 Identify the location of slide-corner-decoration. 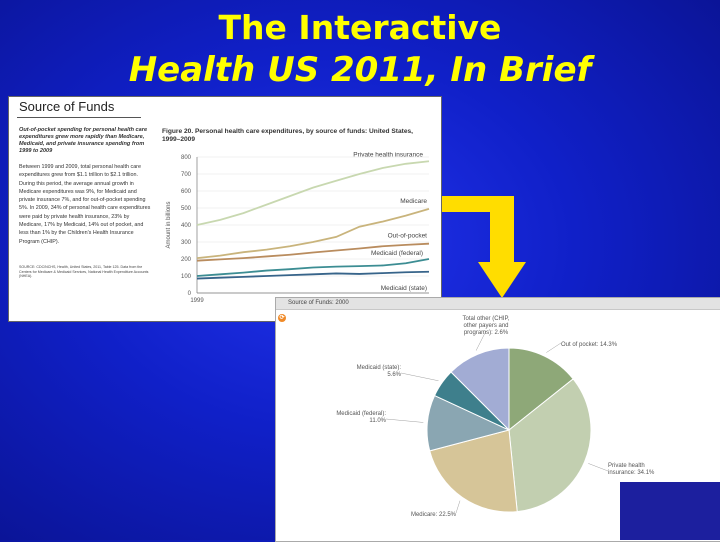
(670, 511).